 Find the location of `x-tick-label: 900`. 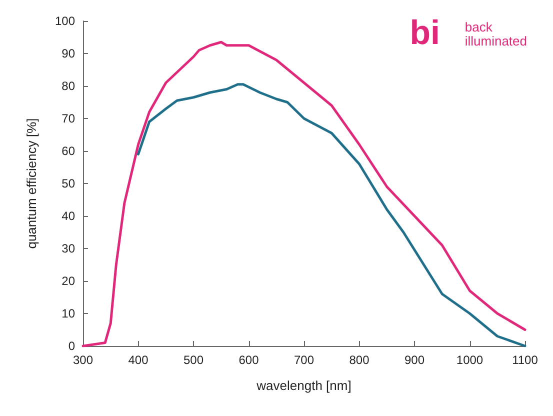

x-tick-label: 900 is located at coordinates (414, 360).